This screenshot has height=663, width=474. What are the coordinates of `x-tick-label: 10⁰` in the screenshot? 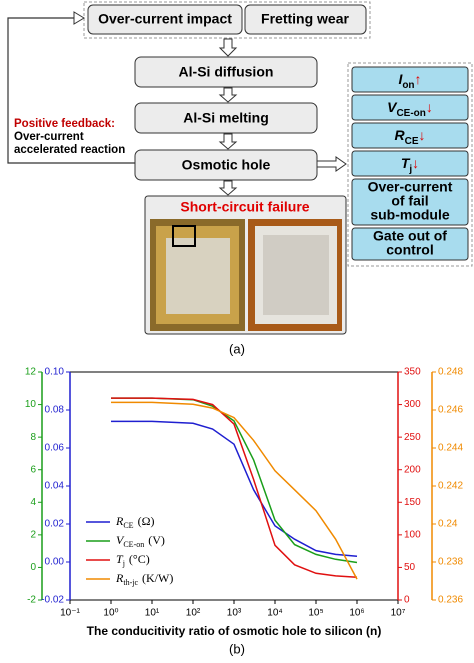 It's located at (110, 613).